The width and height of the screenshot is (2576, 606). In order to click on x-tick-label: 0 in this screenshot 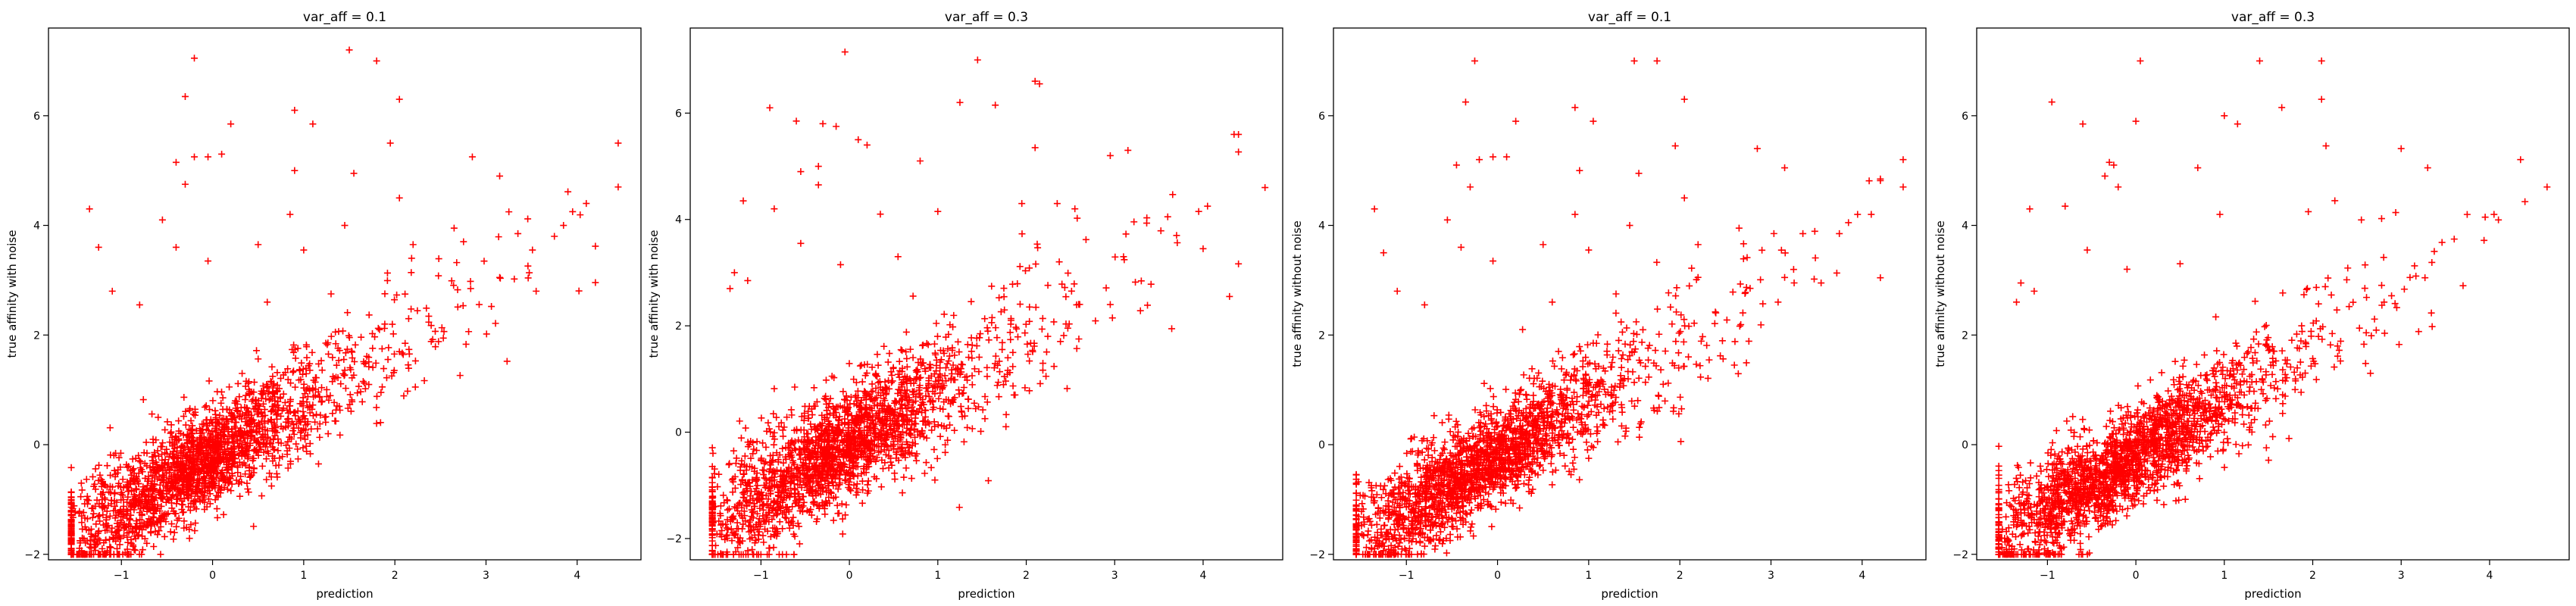, I will do `click(212, 576)`.